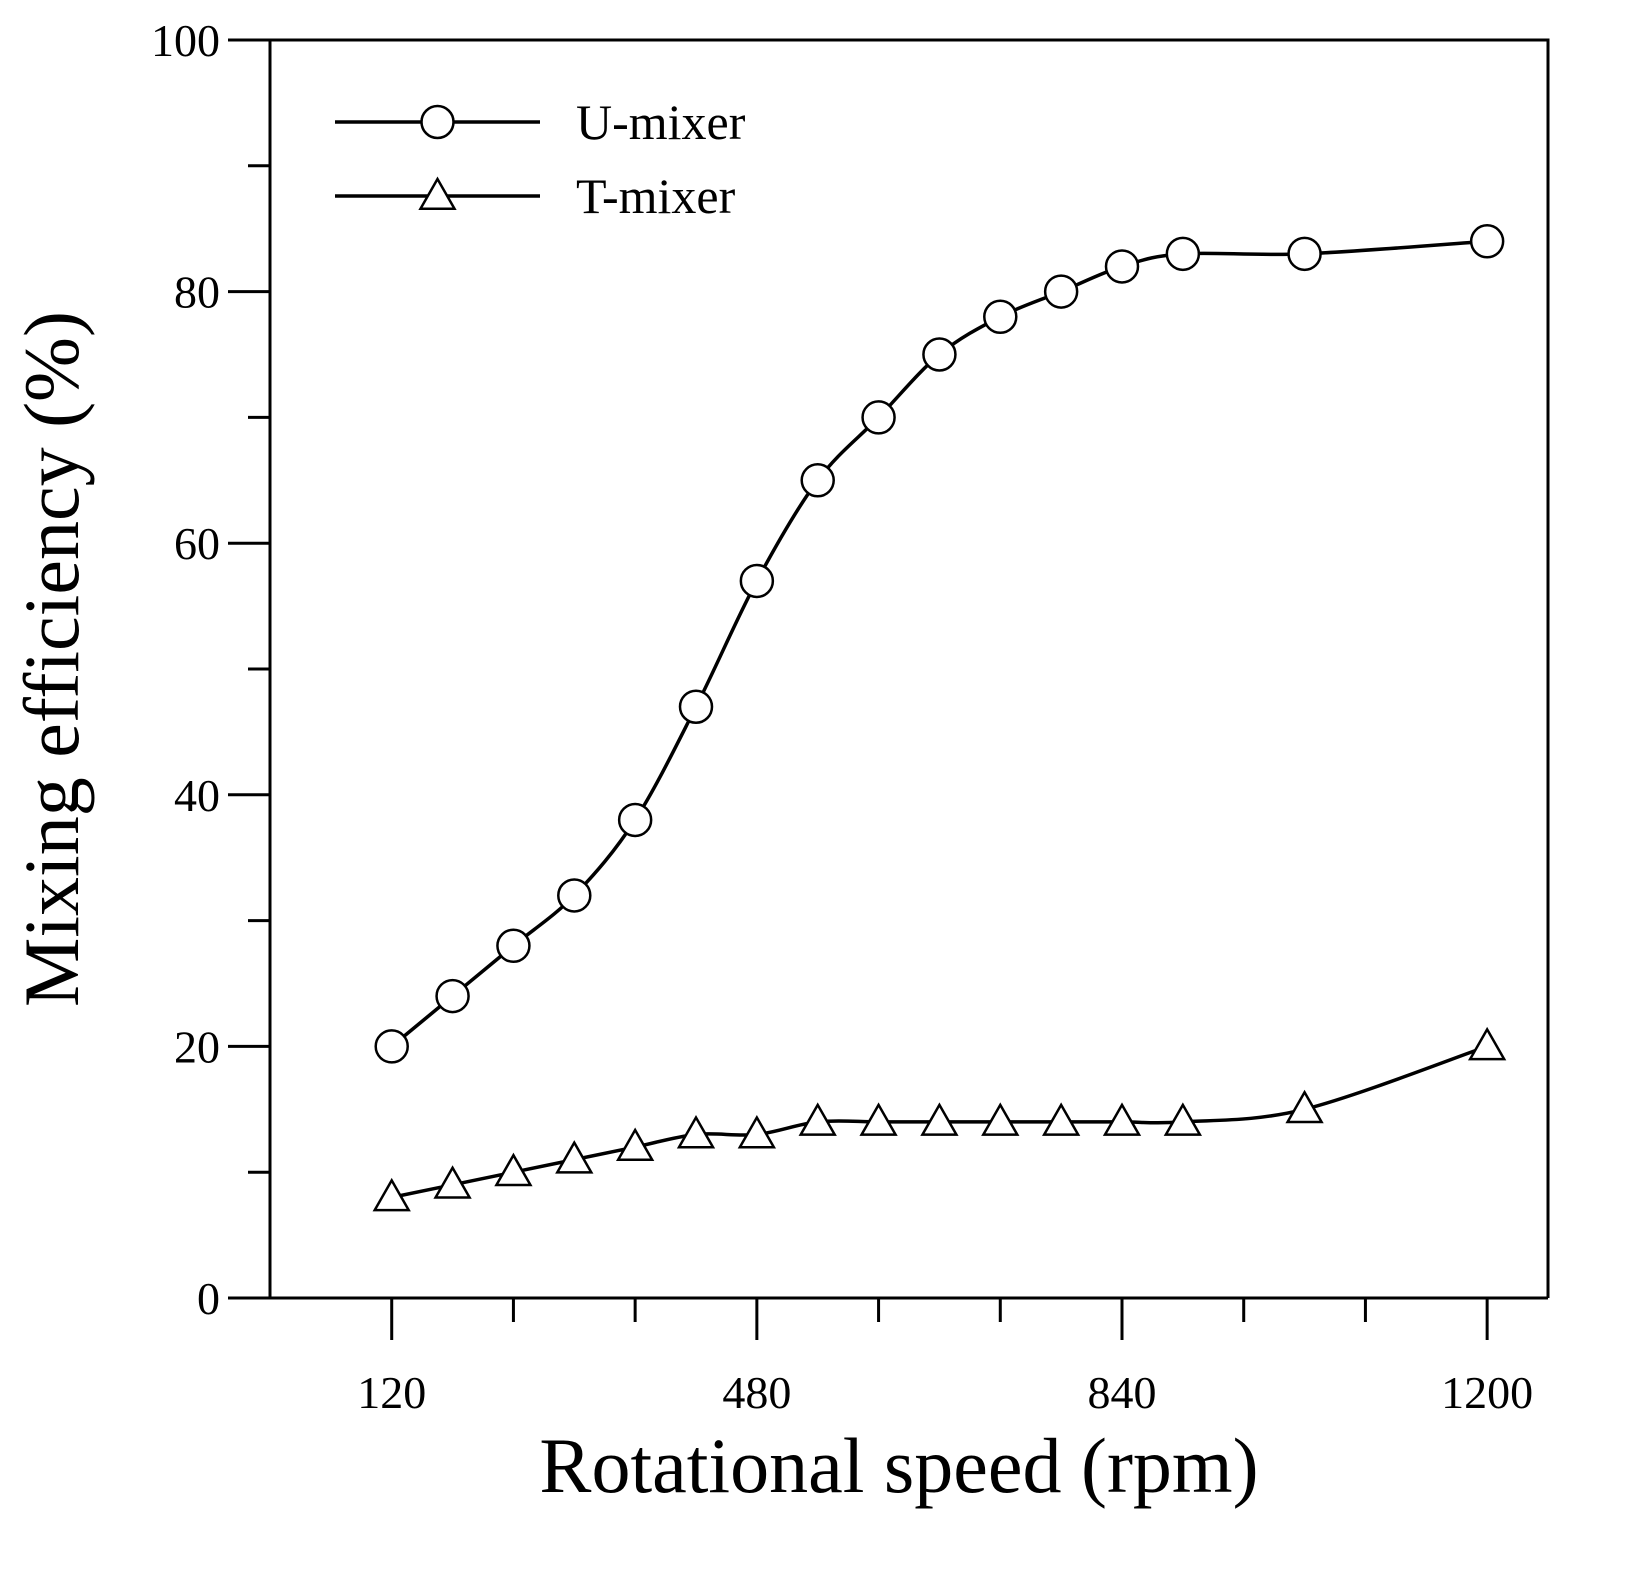 Image resolution: width=1636 pixels, height=1588 pixels. Describe the element at coordinates (197, 292) in the screenshot. I see `y-tick-label: 80` at that location.